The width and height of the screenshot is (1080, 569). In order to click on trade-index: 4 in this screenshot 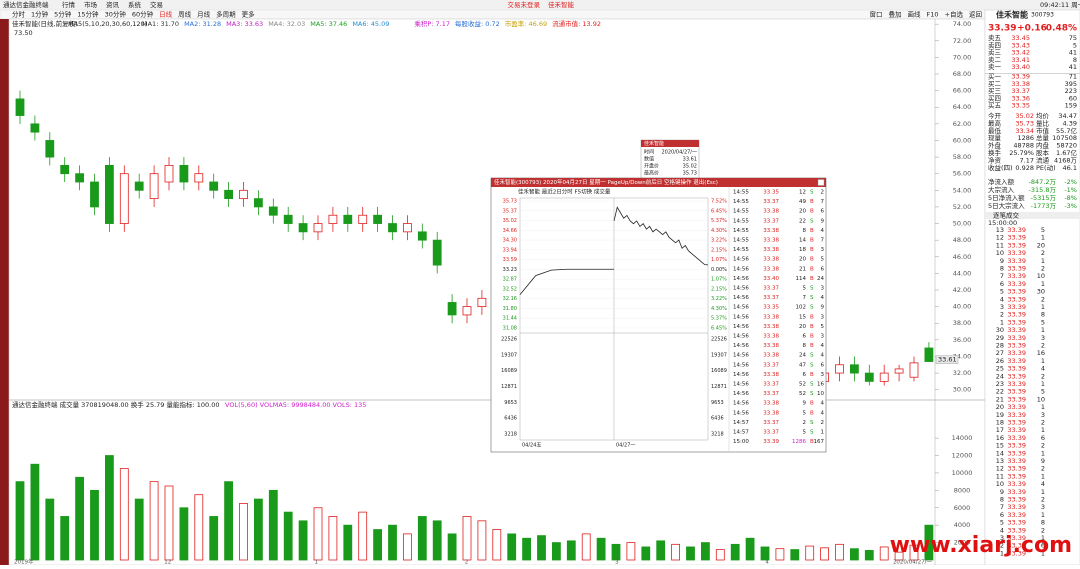, I will do `click(1002, 299)`.